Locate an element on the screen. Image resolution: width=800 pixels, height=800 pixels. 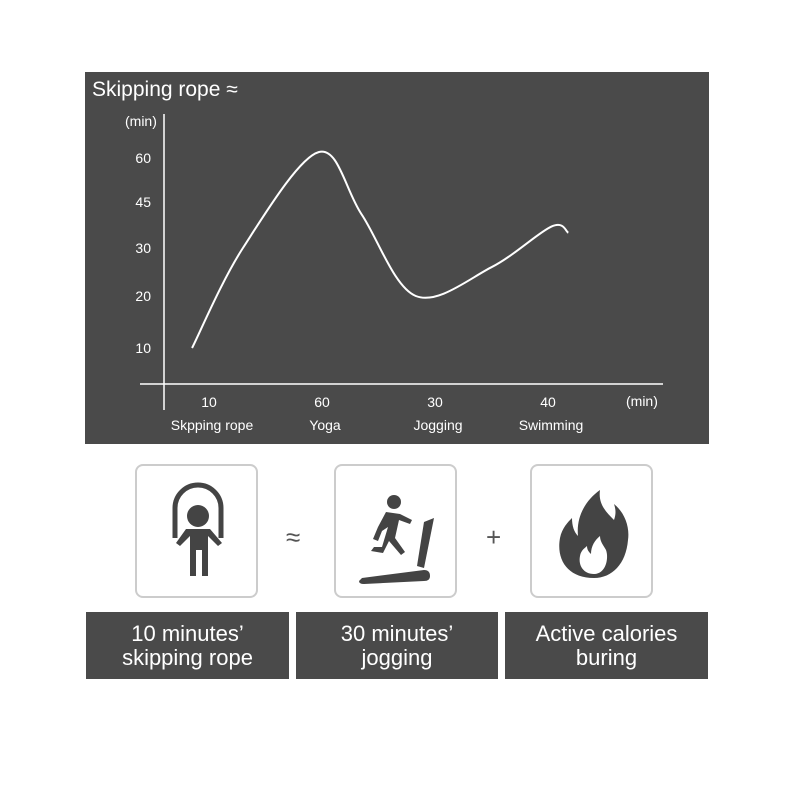
y-tick-label: 45 is located at coordinates (143, 202).